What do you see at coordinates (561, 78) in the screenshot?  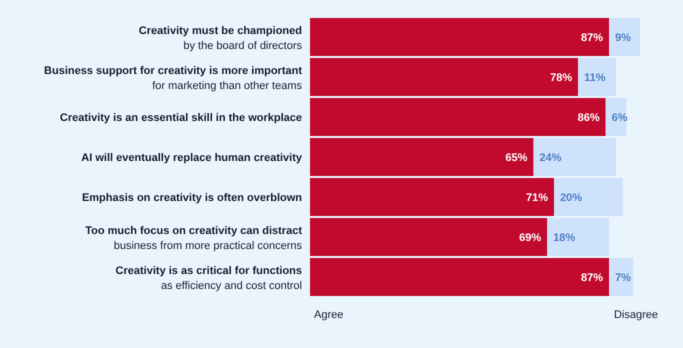 I see `data-label: 78%` at bounding box center [561, 78].